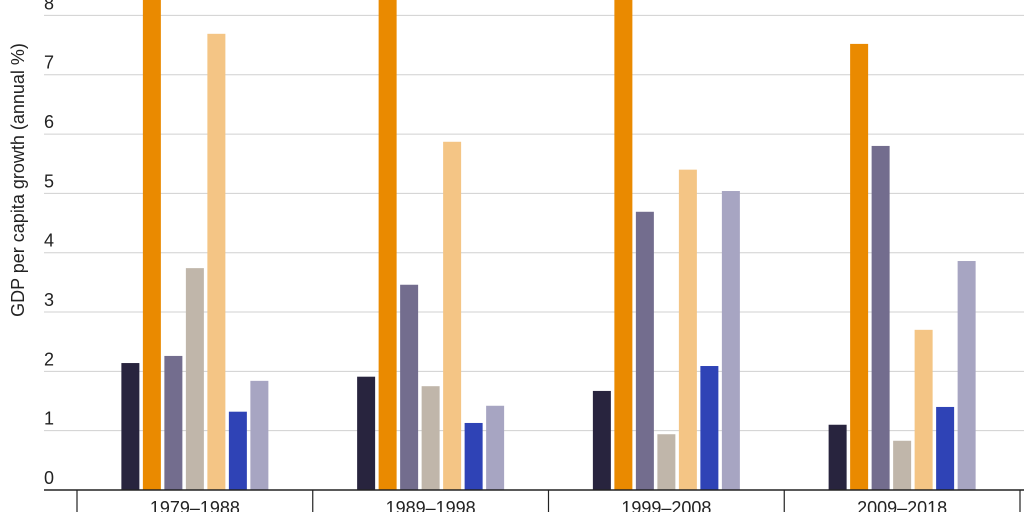 The height and width of the screenshot is (512, 1024). What do you see at coordinates (49, 63) in the screenshot?
I see `y-tick-label: 7` at bounding box center [49, 63].